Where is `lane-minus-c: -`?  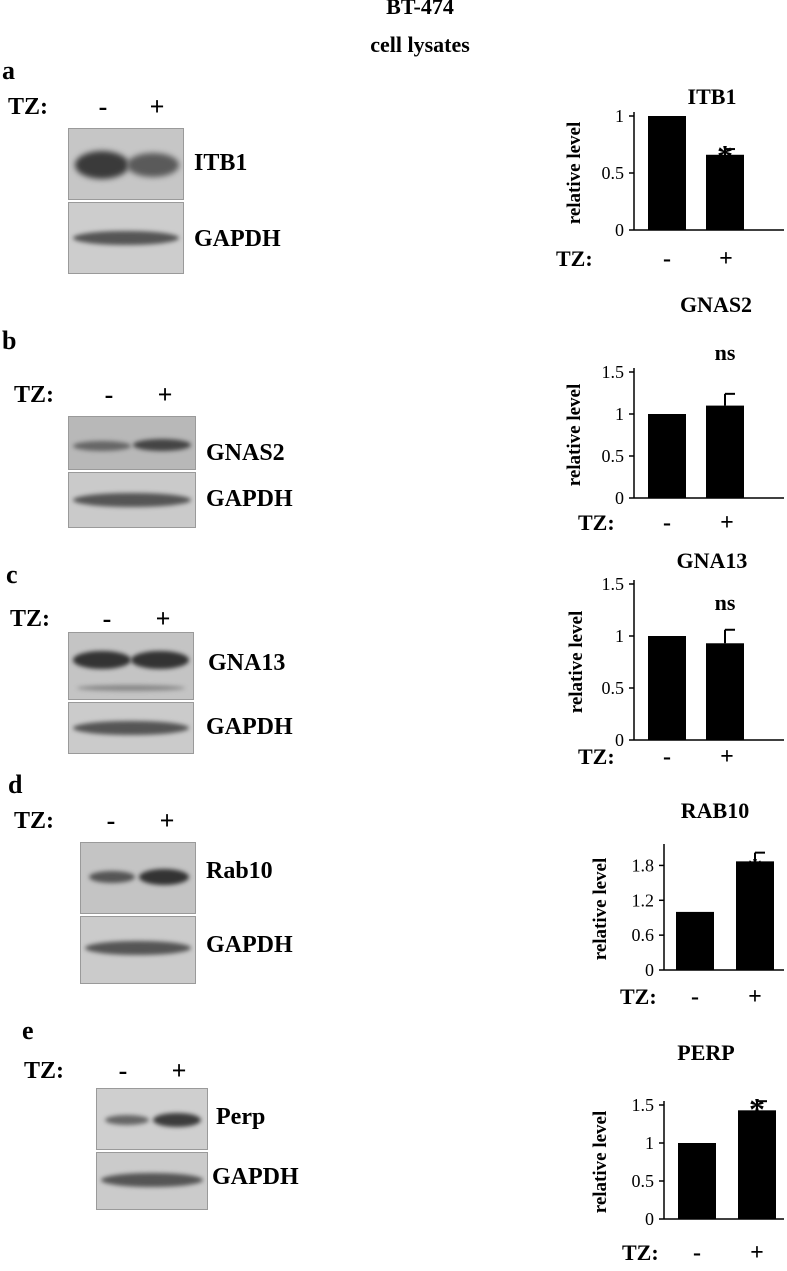 lane-minus-c: - is located at coordinates (107, 618).